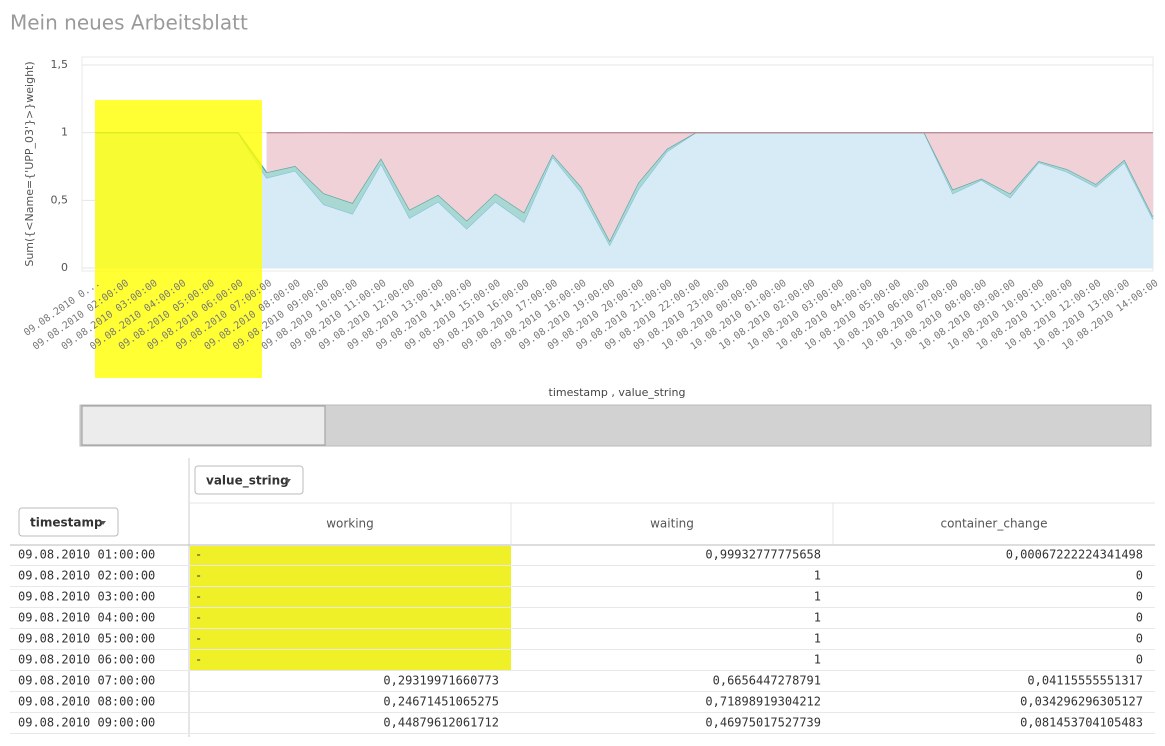 The width and height of the screenshot is (1165, 746). Describe the element at coordinates (66, 523) in the screenshot. I see `row-dimension: timestamp` at that location.